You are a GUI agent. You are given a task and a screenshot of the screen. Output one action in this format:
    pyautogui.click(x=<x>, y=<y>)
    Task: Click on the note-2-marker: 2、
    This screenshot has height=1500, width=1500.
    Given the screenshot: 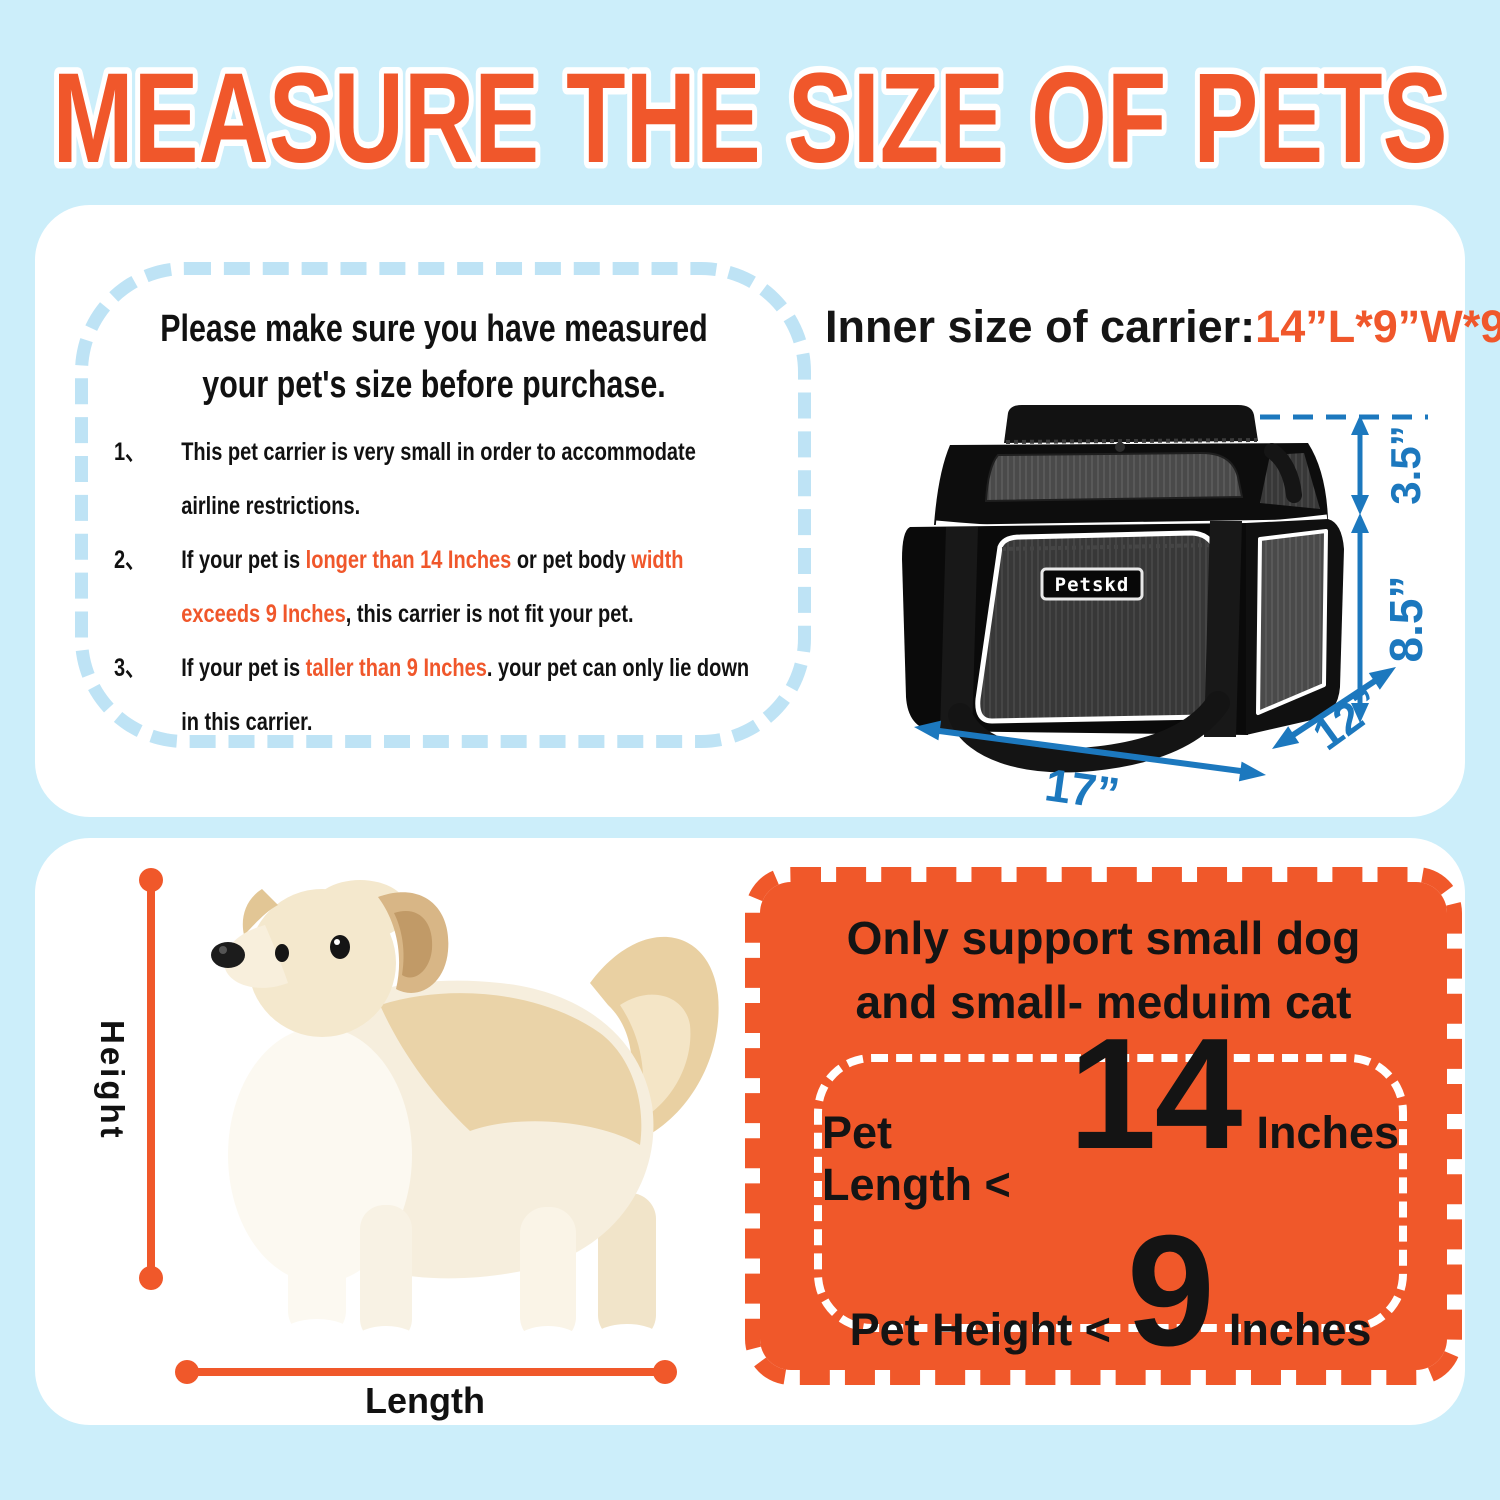 What is the action you would take?
    pyautogui.click(x=130, y=560)
    